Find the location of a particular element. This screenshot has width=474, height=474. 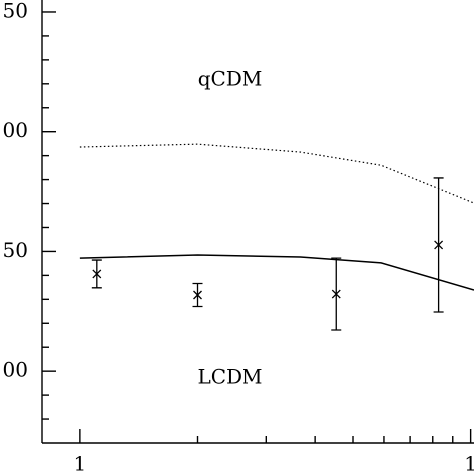

annotation: qCDM is located at coordinates (230, 79).